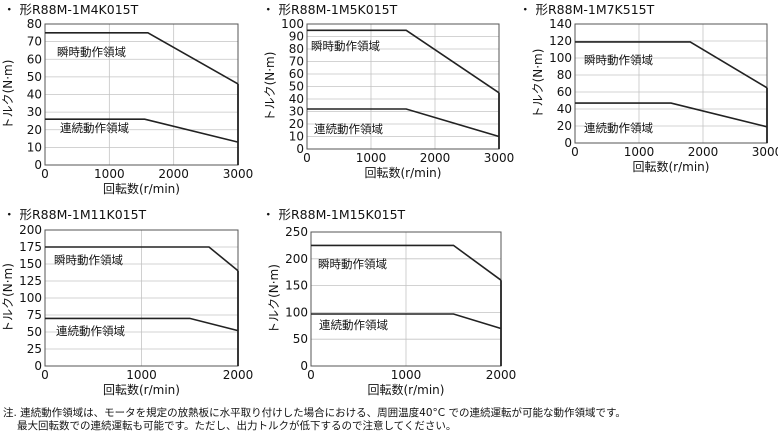  What do you see at coordinates (30, 247) in the screenshot?
I see `y-tick-label: 175` at bounding box center [30, 247].